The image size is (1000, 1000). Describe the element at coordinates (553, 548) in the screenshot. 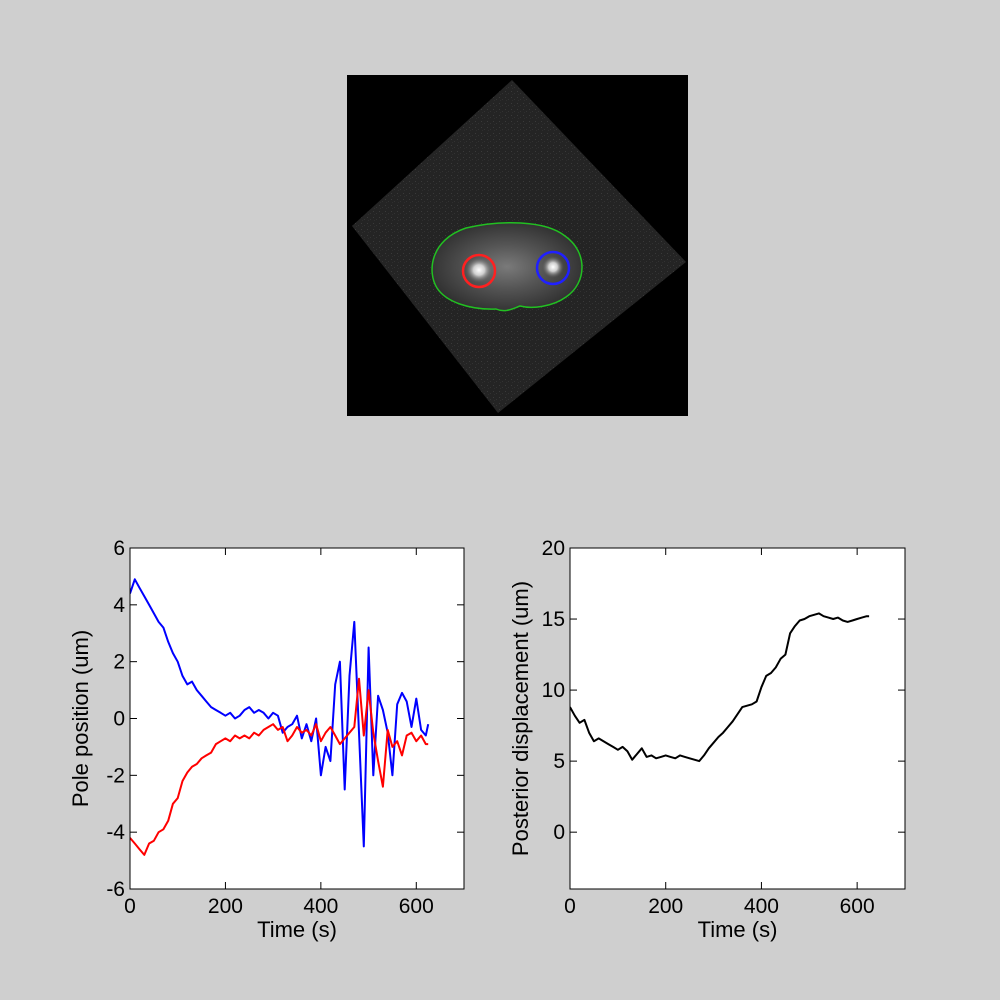

I see `y-tick-label: 20` at that location.